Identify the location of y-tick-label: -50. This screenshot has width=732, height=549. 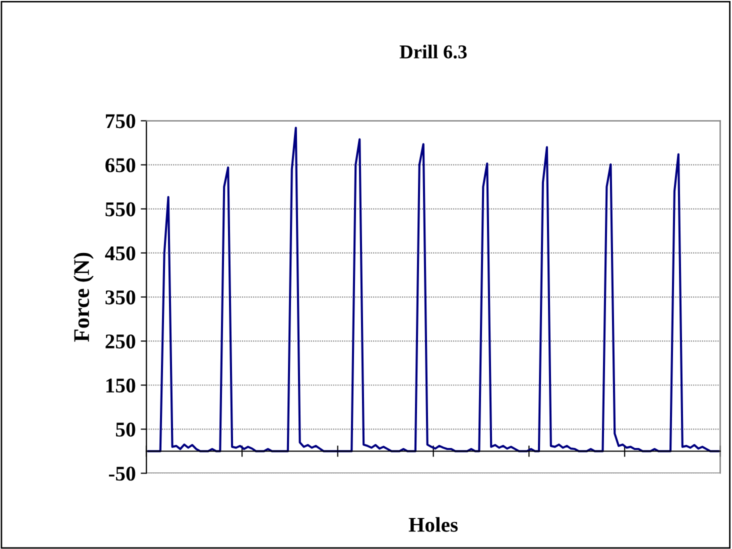
(122, 473).